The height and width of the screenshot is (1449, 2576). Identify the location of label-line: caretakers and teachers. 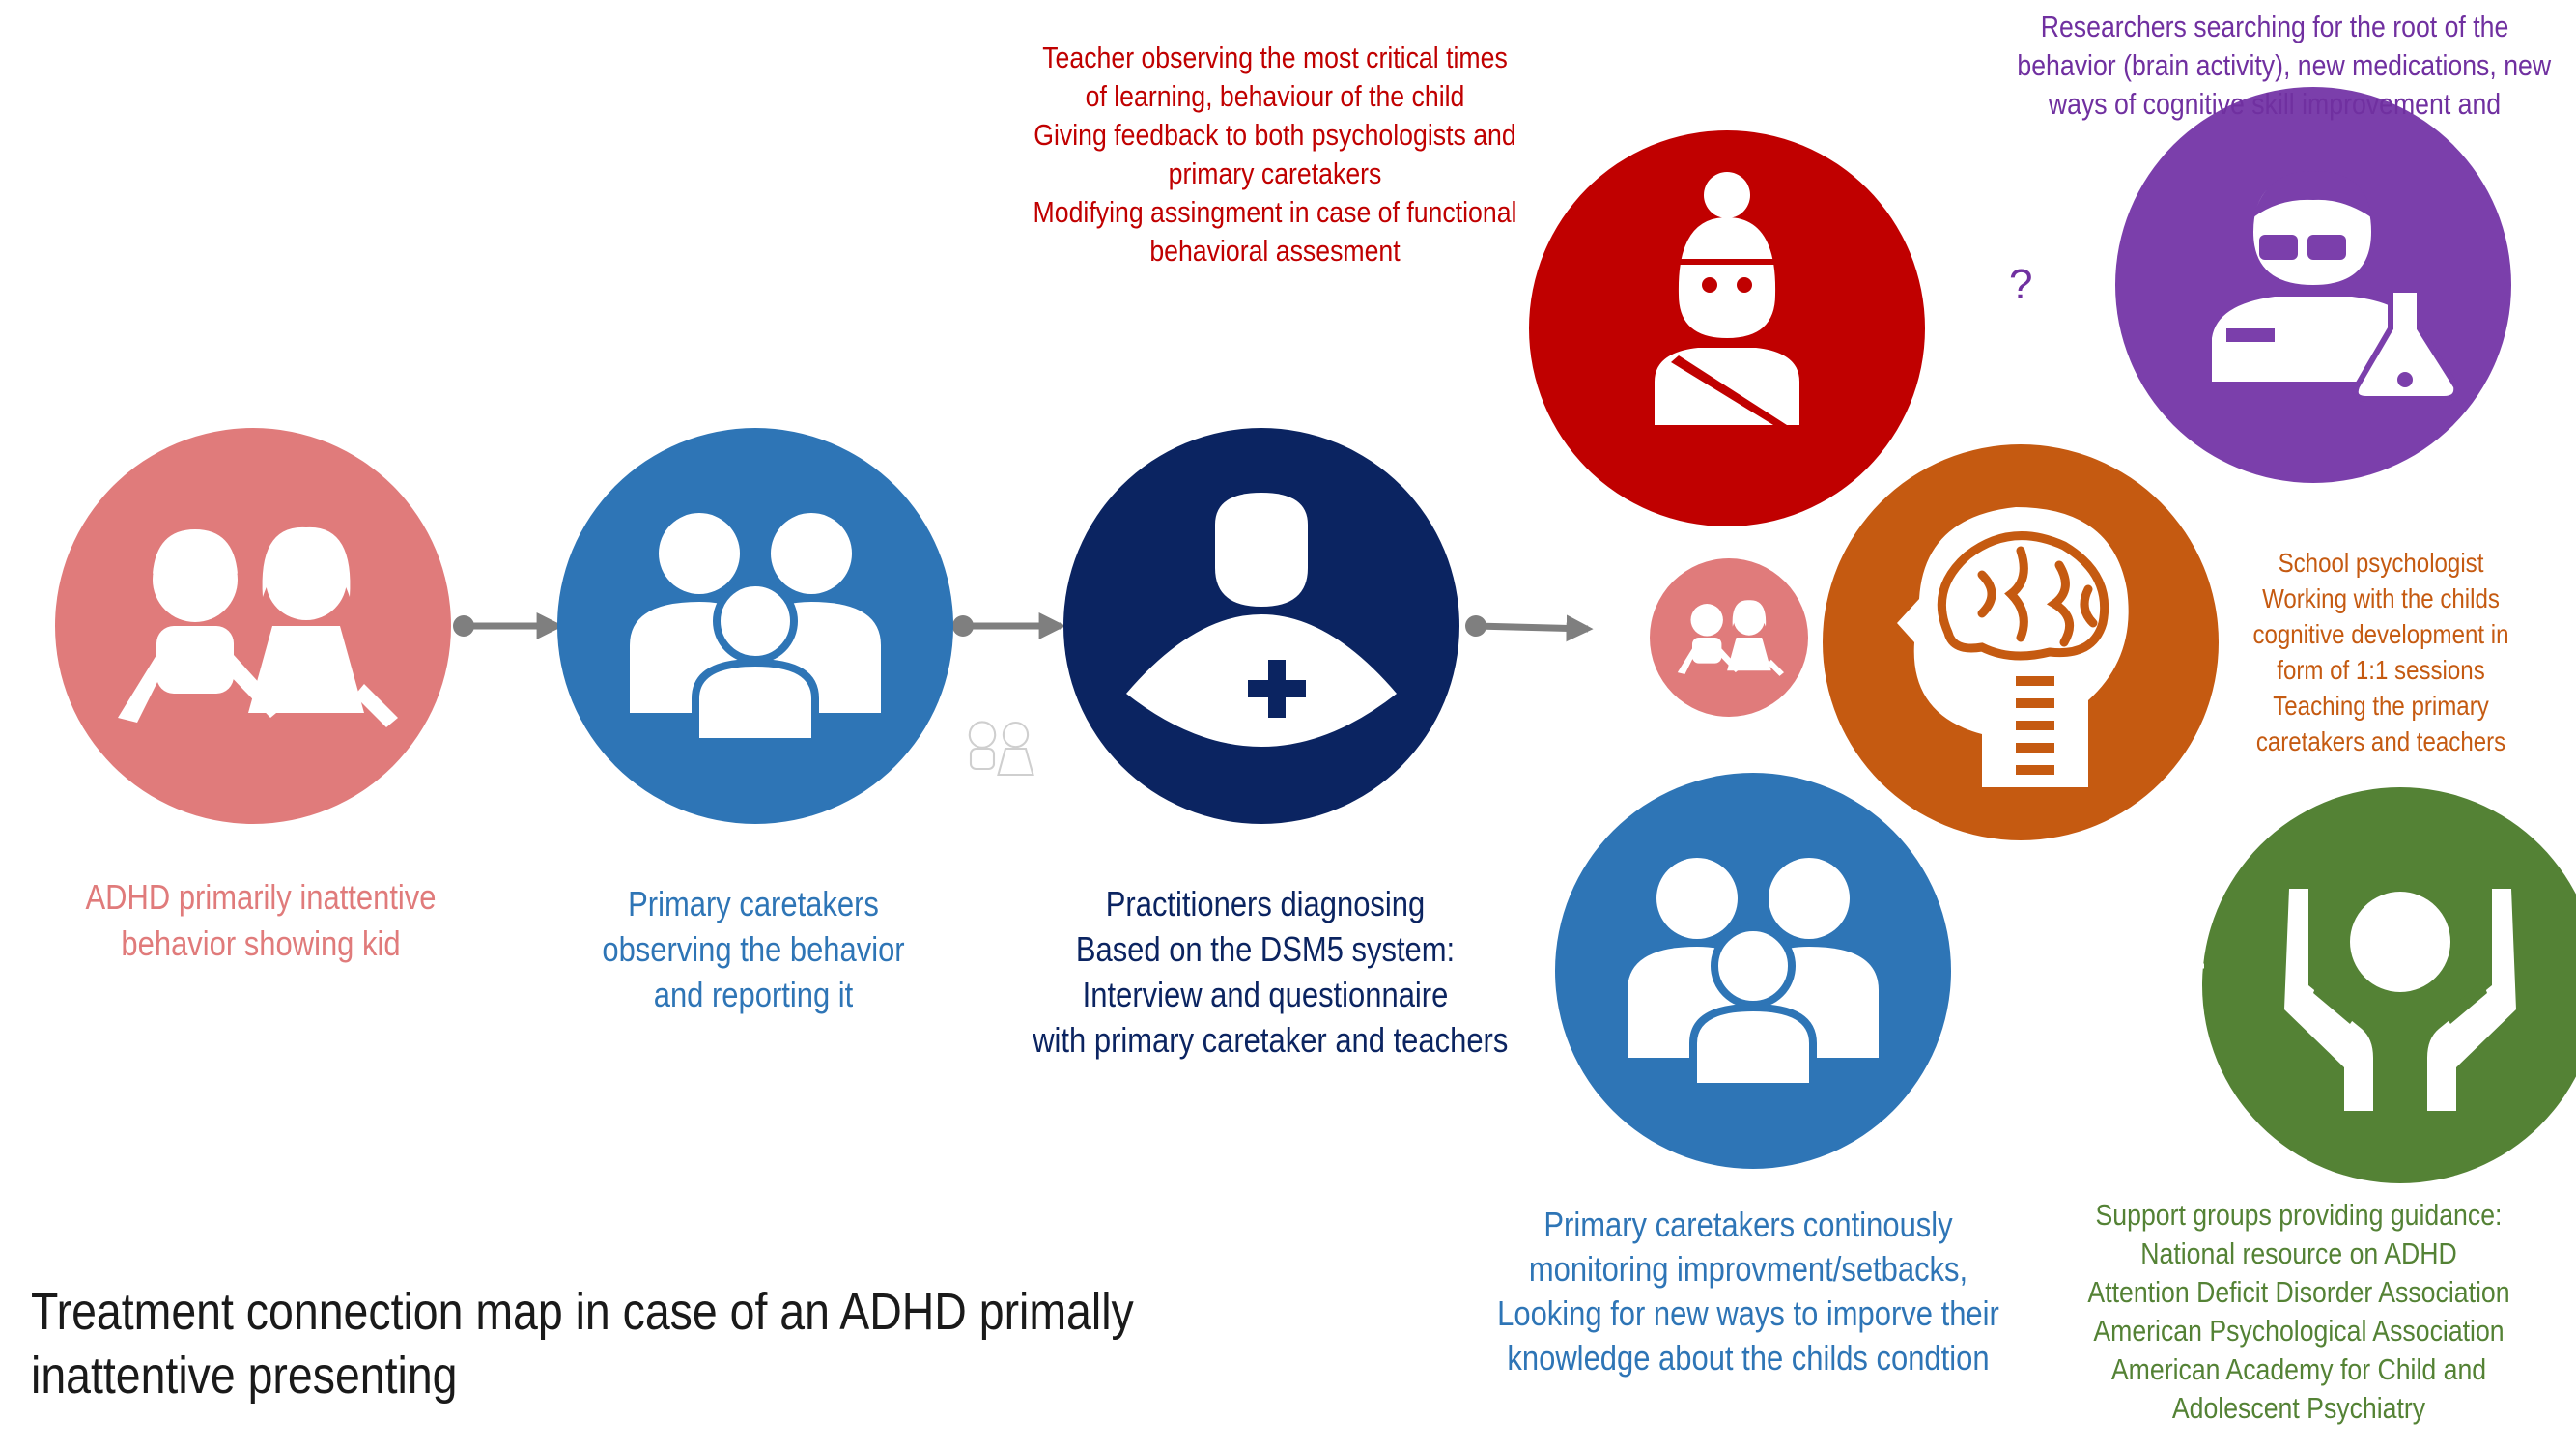
(2380, 741).